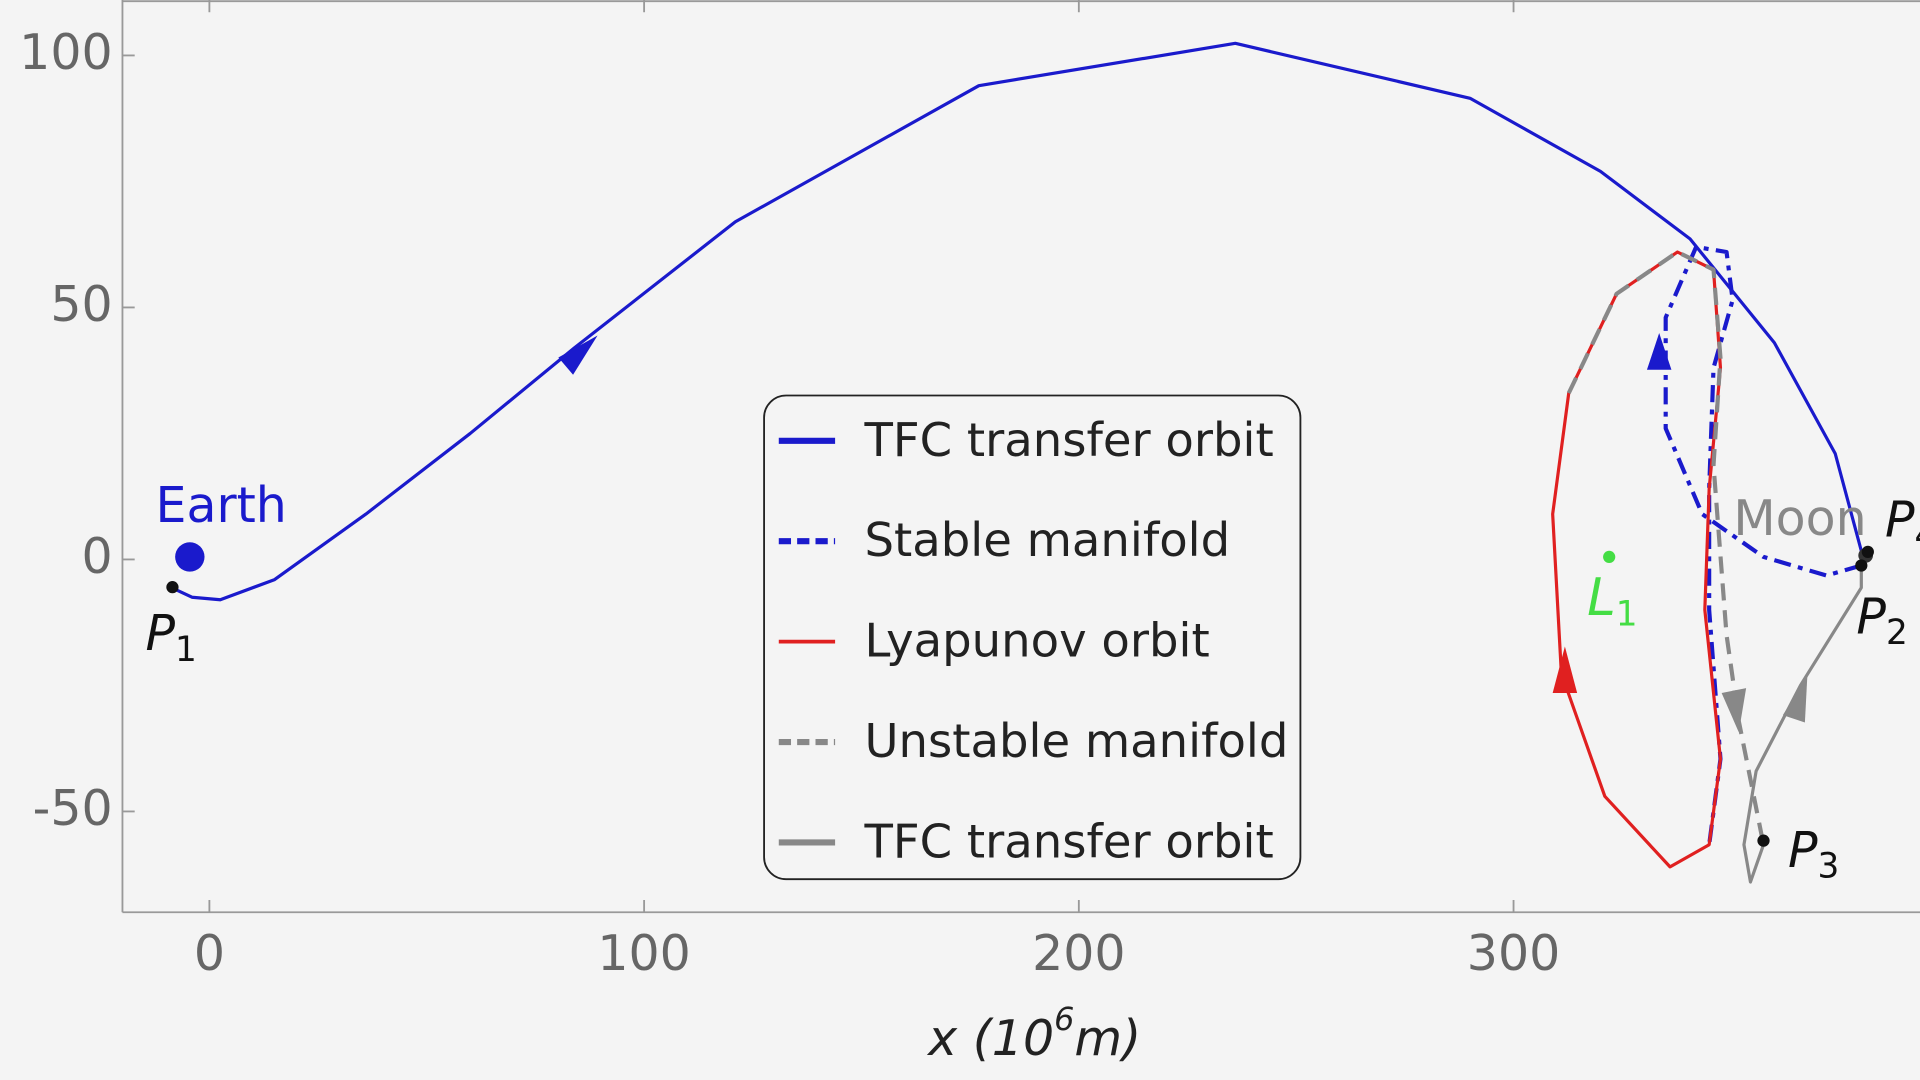  What do you see at coordinates (96, 556) in the screenshot?
I see `y-tick-label: 0` at bounding box center [96, 556].